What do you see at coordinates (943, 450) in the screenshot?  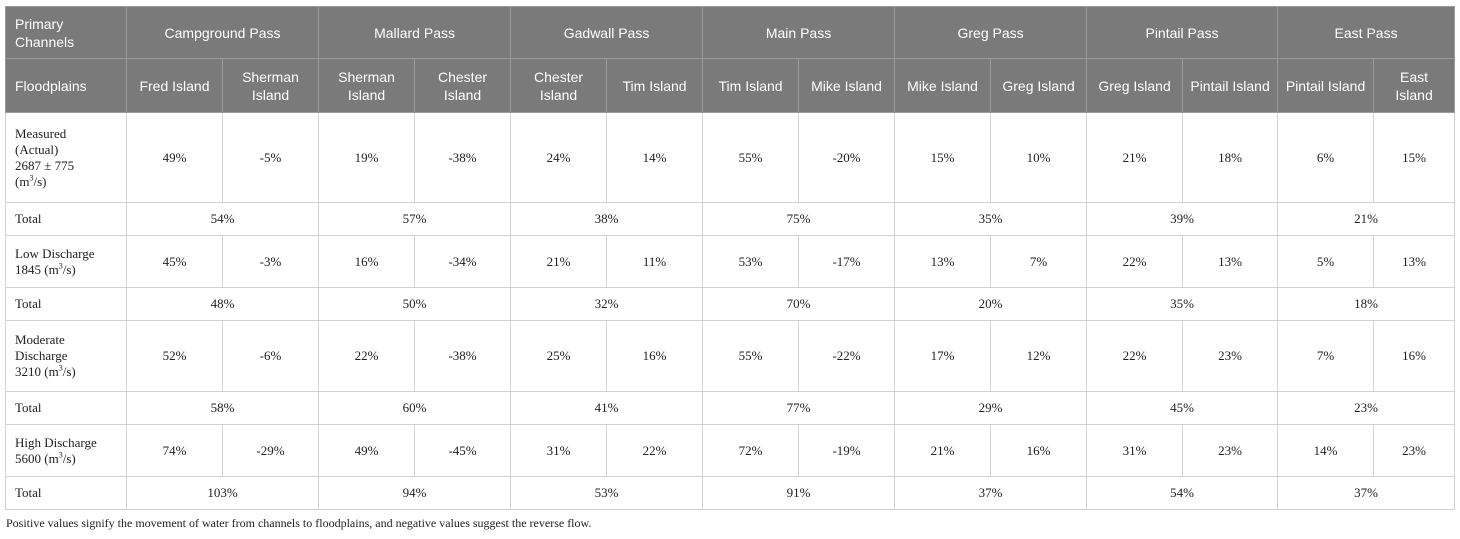 I see `value-cell: 21%` at bounding box center [943, 450].